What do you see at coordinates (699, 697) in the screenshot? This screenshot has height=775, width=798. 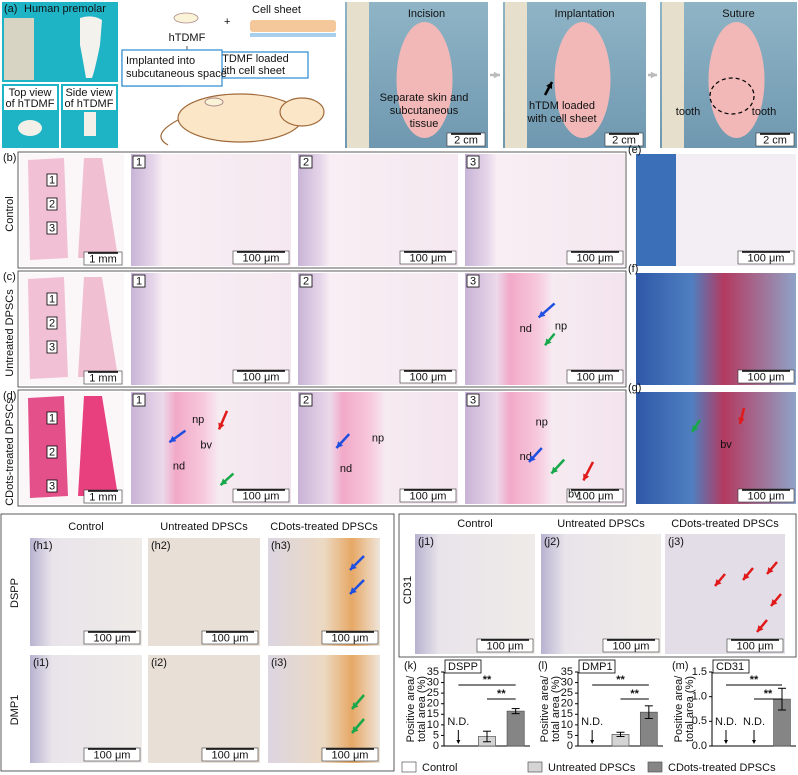 I see `y-tick-label: 1.0` at bounding box center [699, 697].